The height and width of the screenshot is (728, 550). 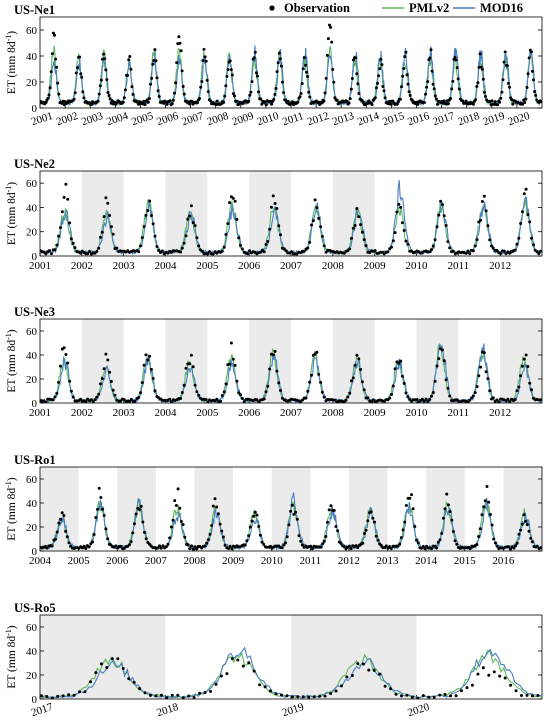 I want to click on x-tick-label: 2005, so click(x=142, y=119).